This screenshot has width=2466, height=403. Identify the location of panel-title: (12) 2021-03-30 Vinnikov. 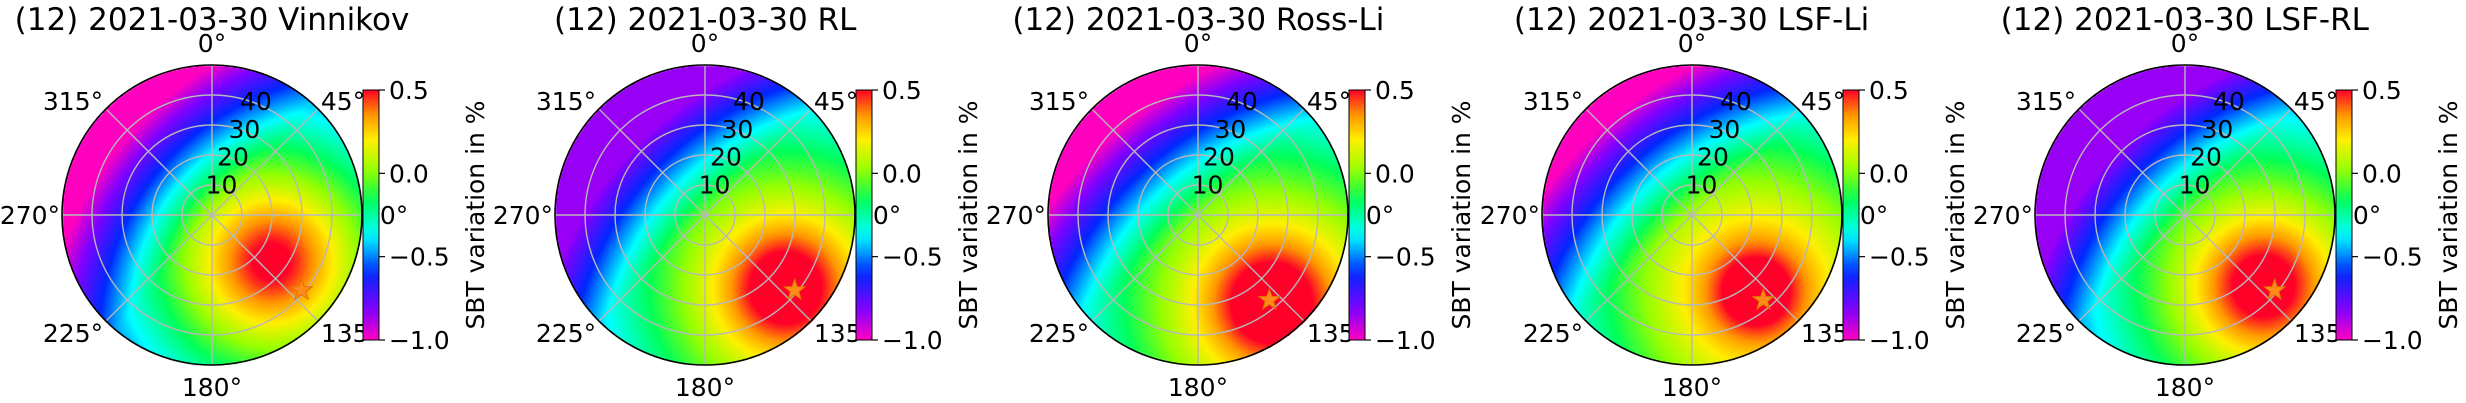
(212, 20).